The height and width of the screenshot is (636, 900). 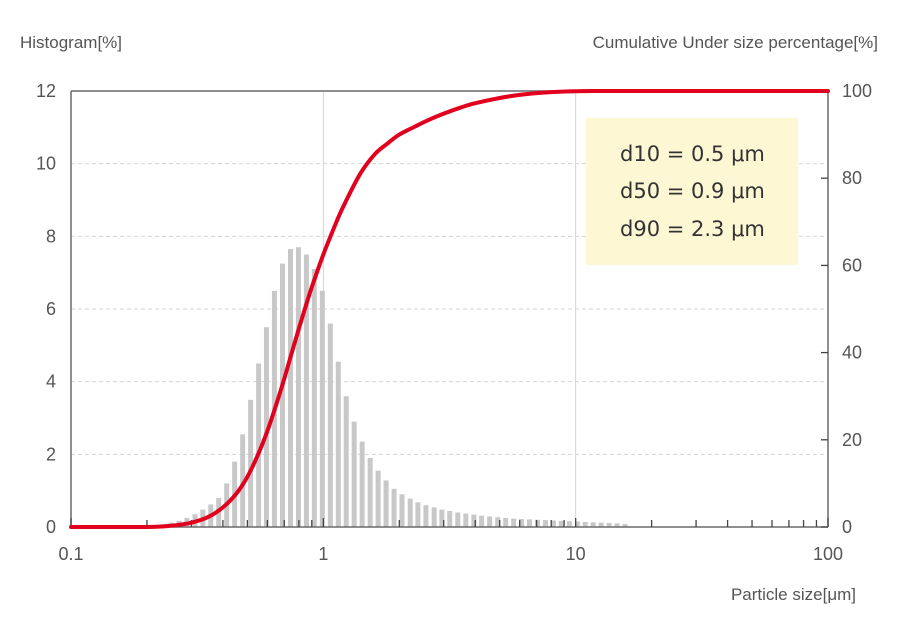 I want to click on y-right-tick-label: 100, so click(x=857, y=91).